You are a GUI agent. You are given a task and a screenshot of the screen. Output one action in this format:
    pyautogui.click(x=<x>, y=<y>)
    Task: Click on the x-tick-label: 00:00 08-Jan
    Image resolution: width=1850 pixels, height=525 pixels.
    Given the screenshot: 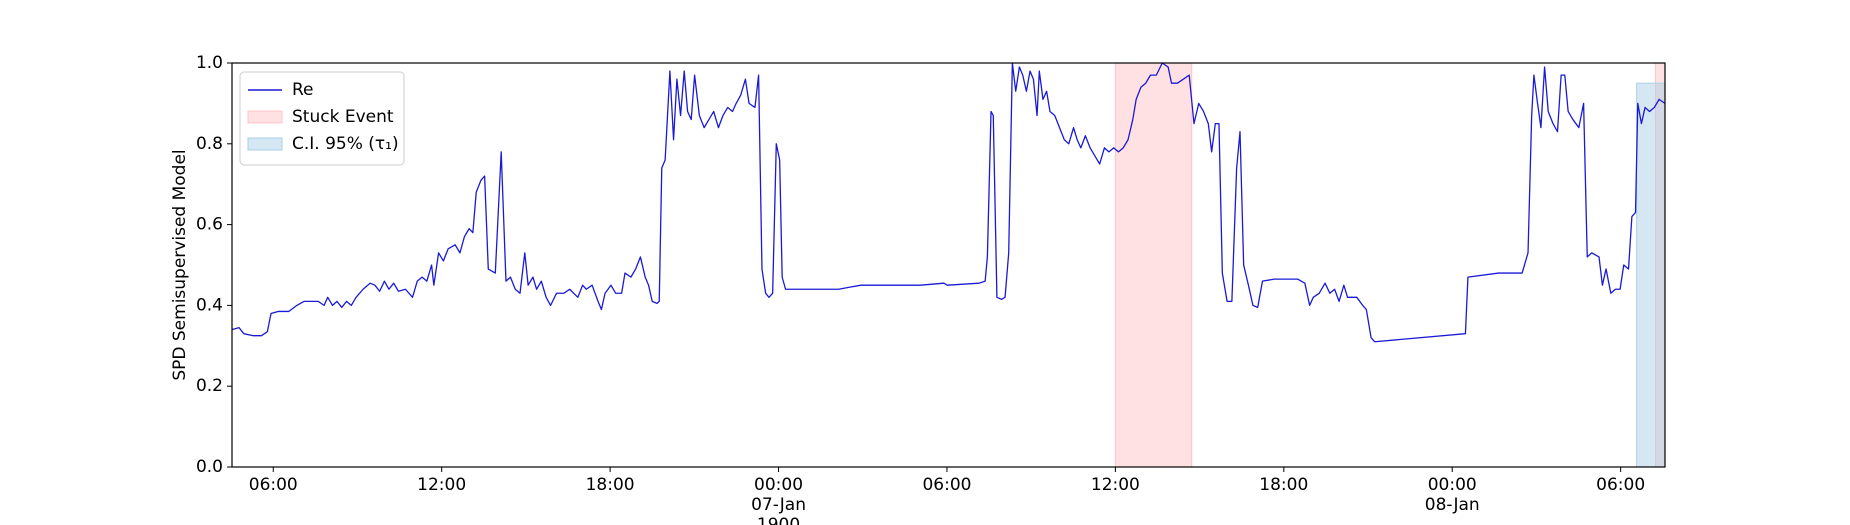 What is the action you would take?
    pyautogui.click(x=1452, y=495)
    